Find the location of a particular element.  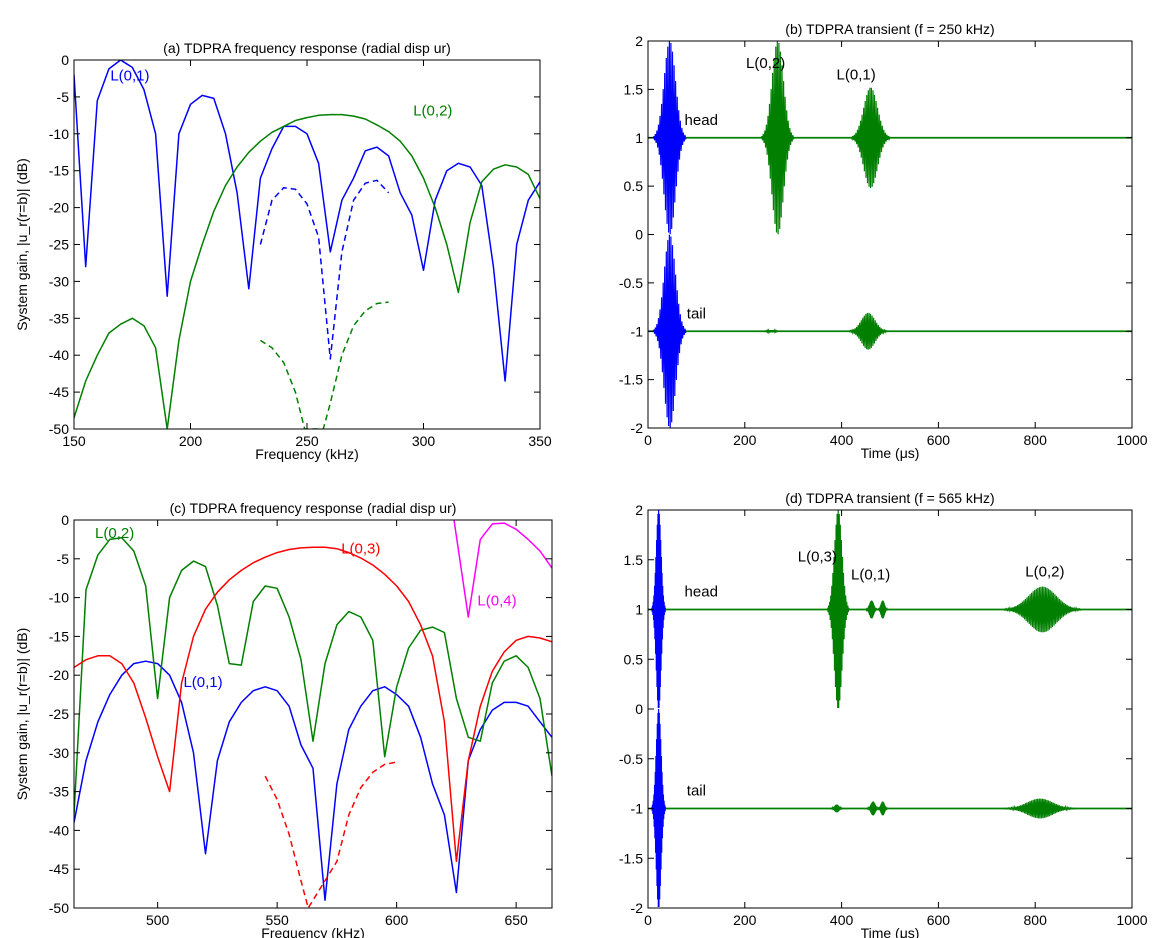

annotation-label: tail is located at coordinates (696, 791).